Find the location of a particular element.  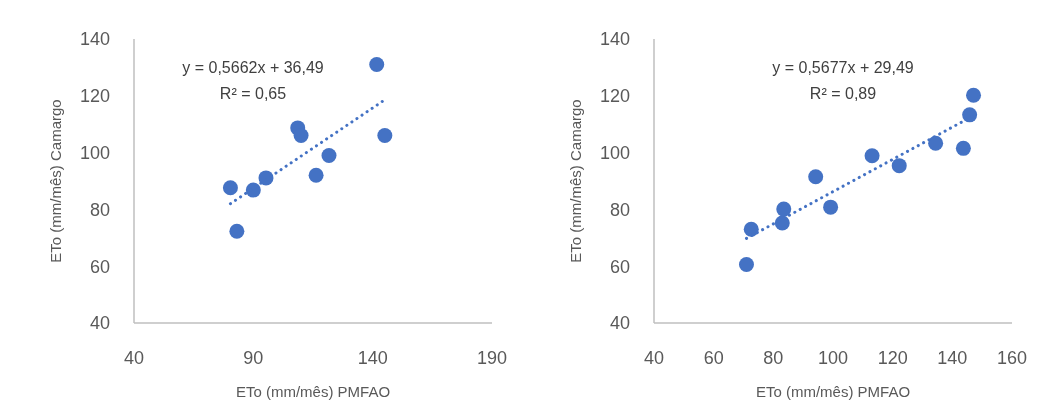

x-tick-label: 80 is located at coordinates (773, 357).